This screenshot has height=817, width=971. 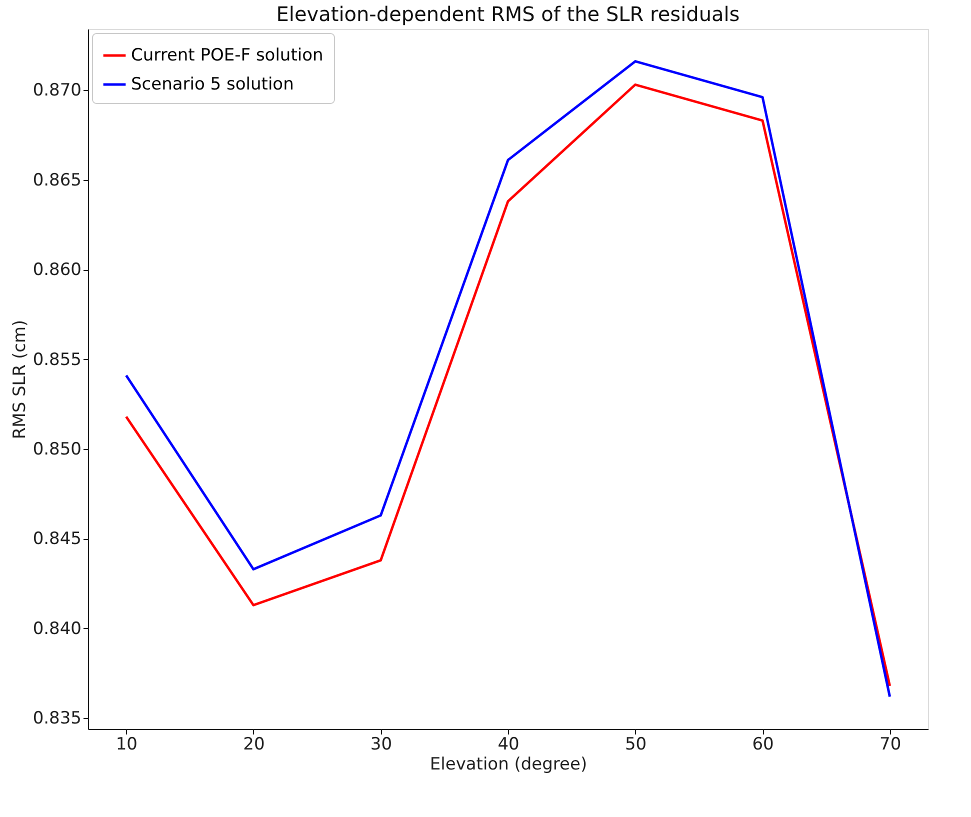 I want to click on y-tick-label: 0.870, so click(x=57, y=90).